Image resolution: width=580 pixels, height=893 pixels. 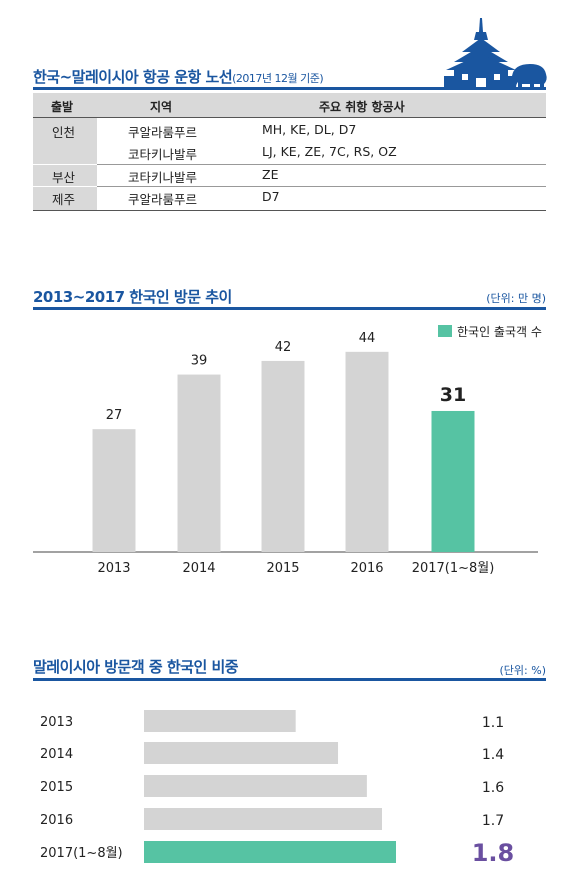 What do you see at coordinates (366, 568) in the screenshot?
I see `tick-label: 2016` at bounding box center [366, 568].